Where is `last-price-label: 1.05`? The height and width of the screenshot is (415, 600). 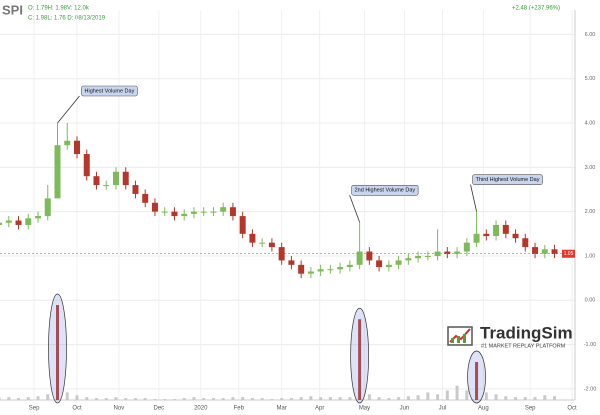 last-price-label: 1.05 is located at coordinates (569, 254).